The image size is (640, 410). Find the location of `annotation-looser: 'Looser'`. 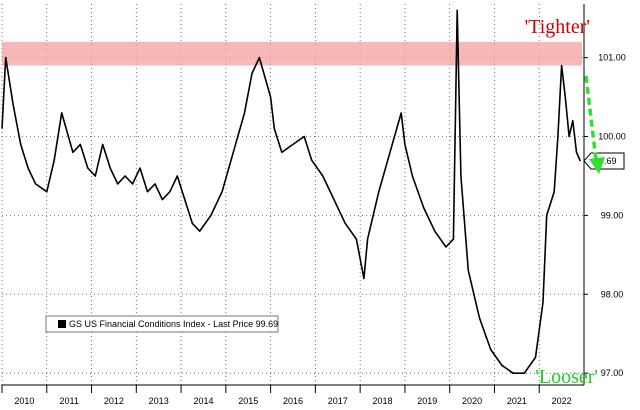

annotation-looser: 'Looser' is located at coordinates (566, 377).